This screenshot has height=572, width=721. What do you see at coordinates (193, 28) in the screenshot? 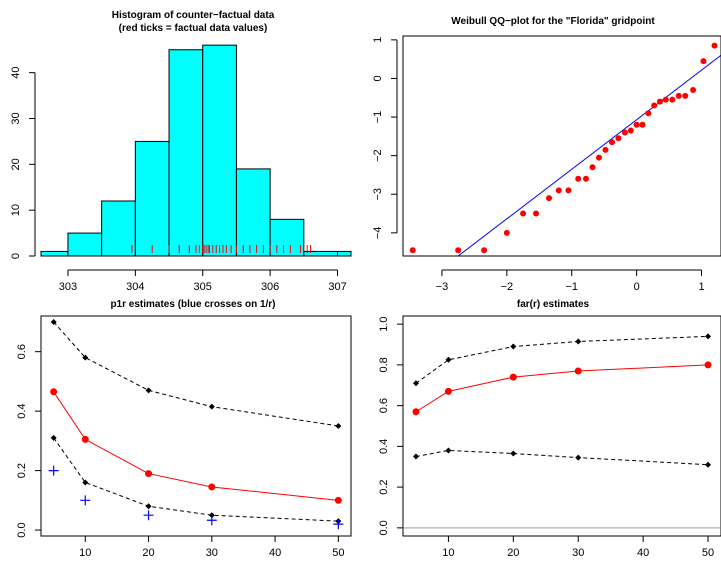
I see `histogram-subtitle: (red ticks = factual data values)` at bounding box center [193, 28].